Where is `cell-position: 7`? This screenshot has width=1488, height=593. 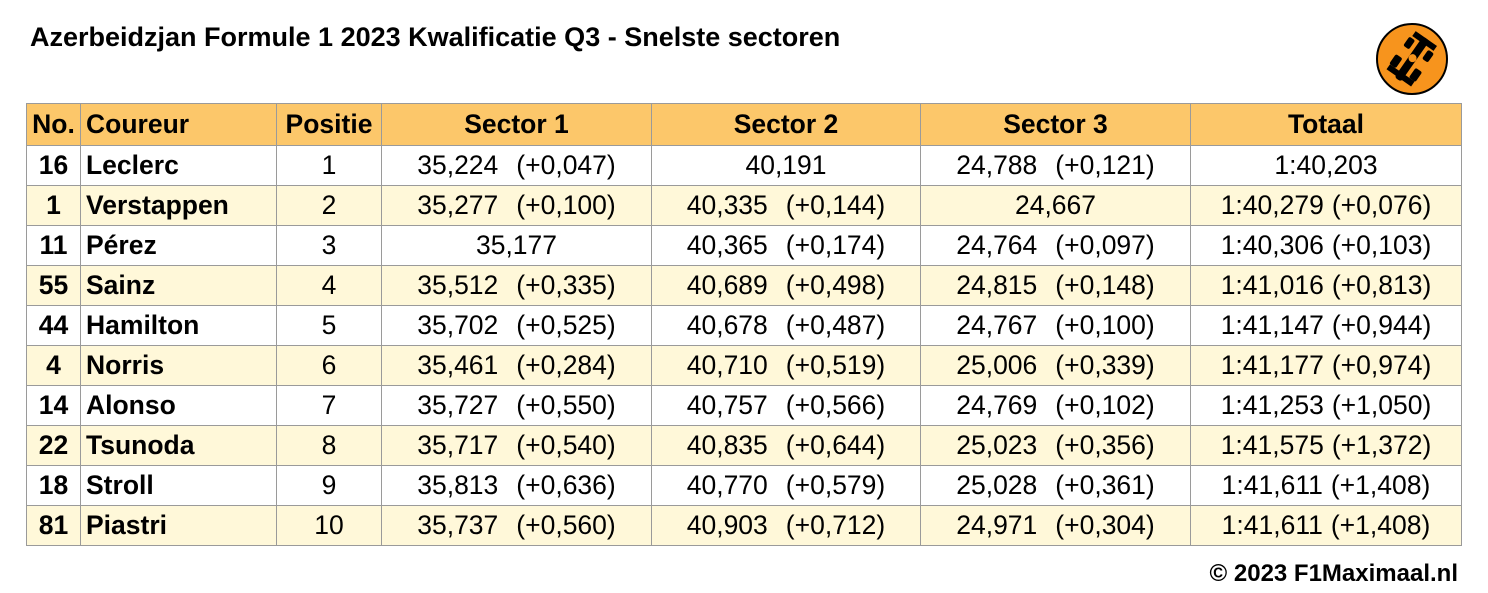
cell-position: 7 is located at coordinates (329, 405).